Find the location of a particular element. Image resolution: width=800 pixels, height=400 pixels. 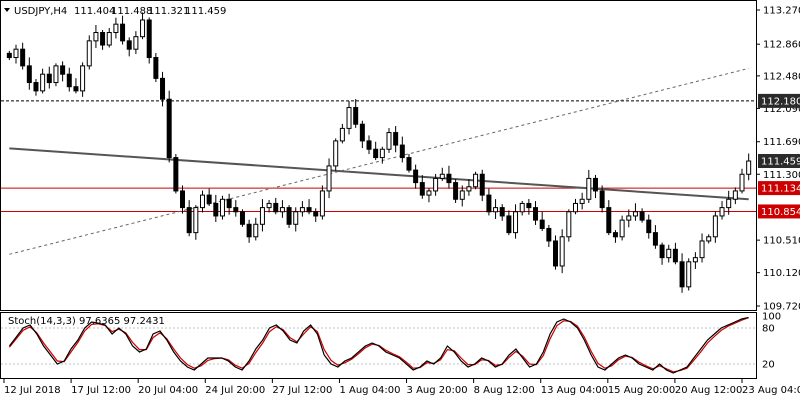

stoch-tick-label: 20 is located at coordinates (768, 365).